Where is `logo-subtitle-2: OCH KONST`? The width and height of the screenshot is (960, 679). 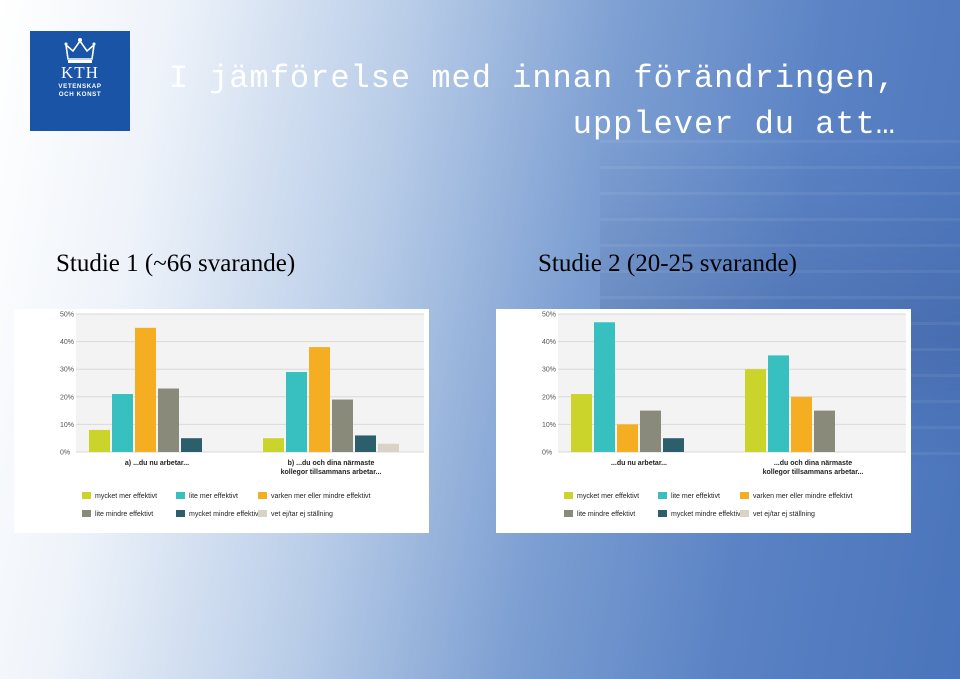
logo-subtitle-2: OCH KONST is located at coordinates (80, 94).